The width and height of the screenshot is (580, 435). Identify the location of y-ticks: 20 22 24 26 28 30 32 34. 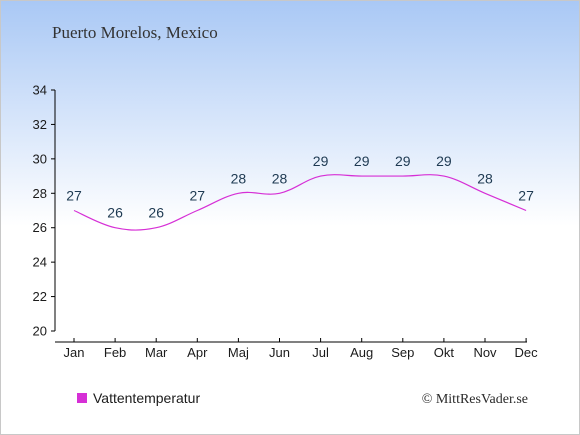
(44, 211).